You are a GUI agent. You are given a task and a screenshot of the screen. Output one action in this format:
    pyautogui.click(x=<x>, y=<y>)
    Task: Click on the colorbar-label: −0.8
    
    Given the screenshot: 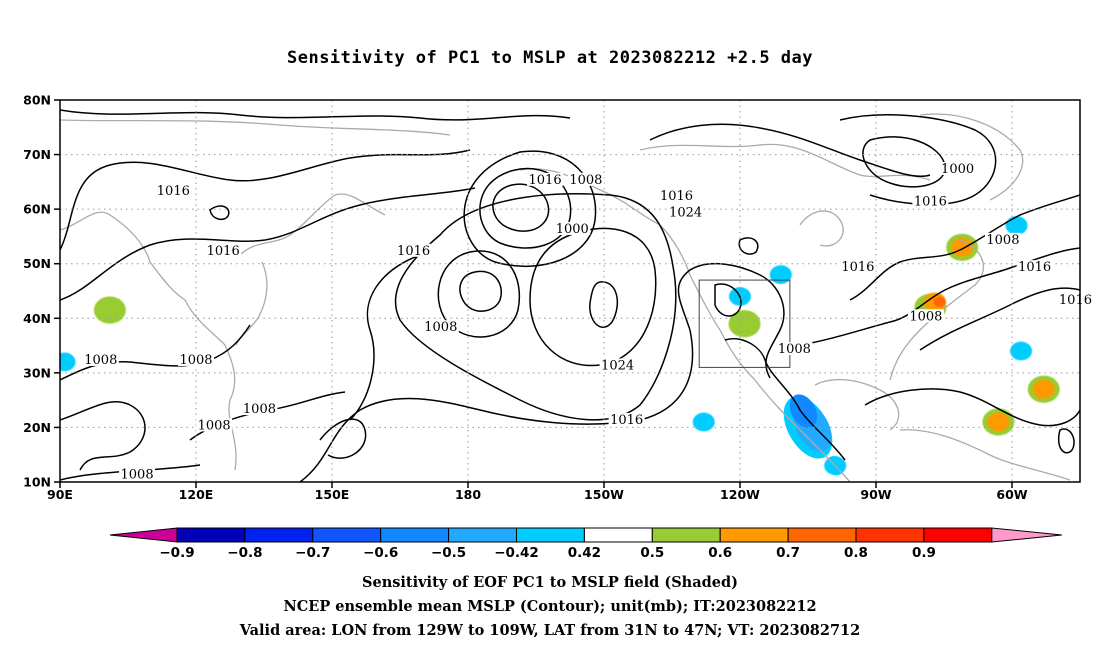 What is the action you would take?
    pyautogui.click(x=244, y=553)
    